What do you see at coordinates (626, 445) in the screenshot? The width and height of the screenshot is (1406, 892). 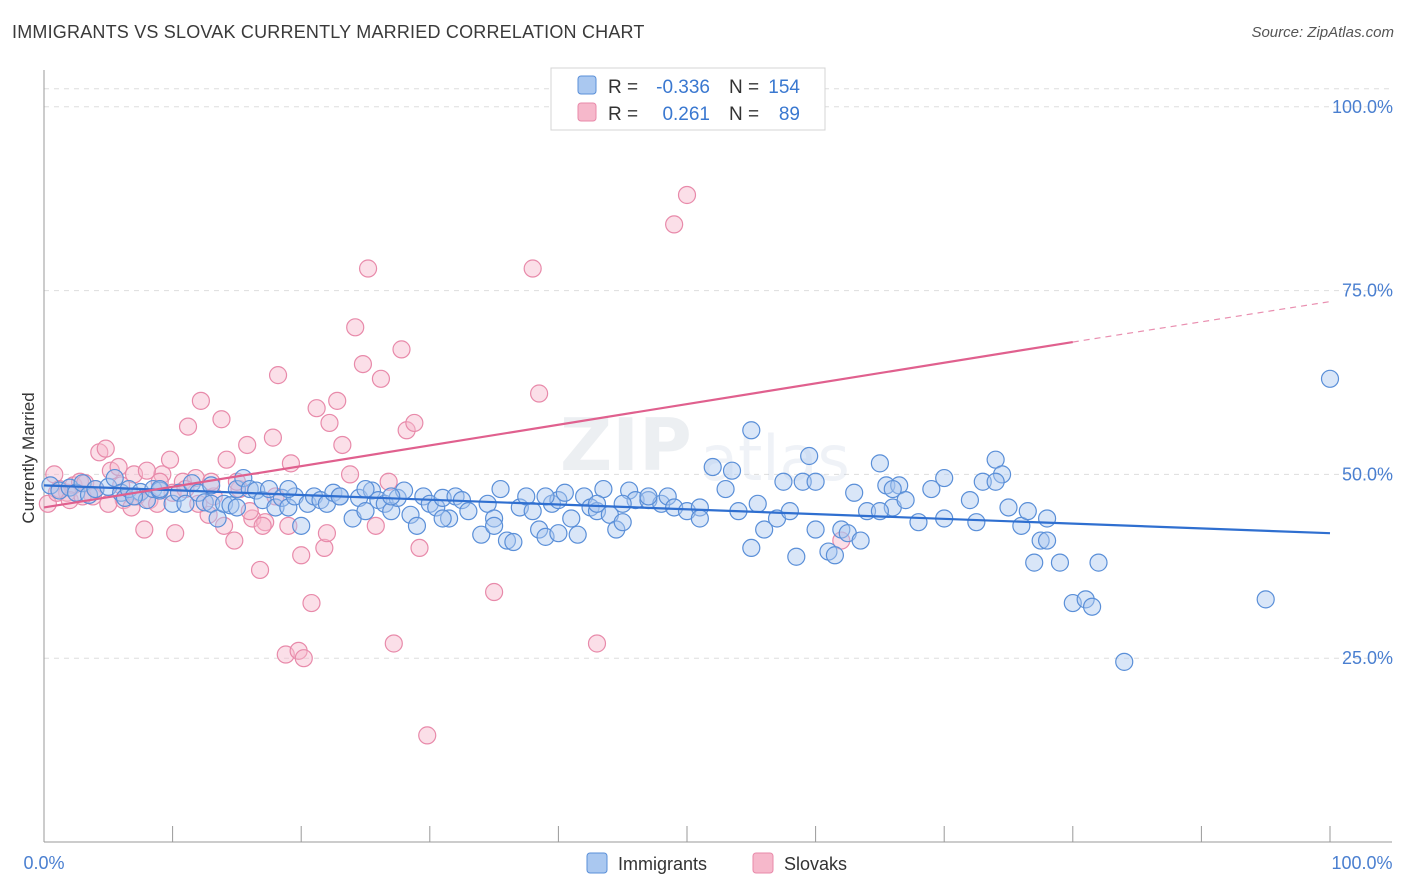 I see `svg-text: ZIP` at bounding box center [626, 445].